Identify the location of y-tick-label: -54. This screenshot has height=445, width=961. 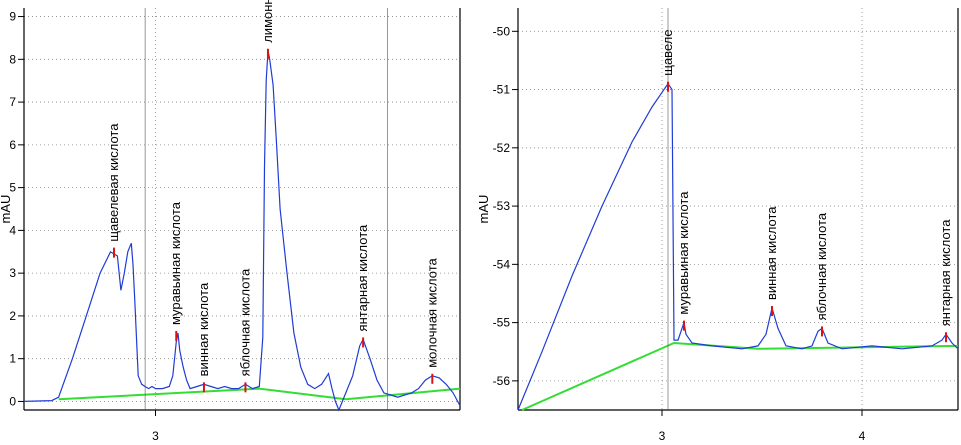
(502, 264).